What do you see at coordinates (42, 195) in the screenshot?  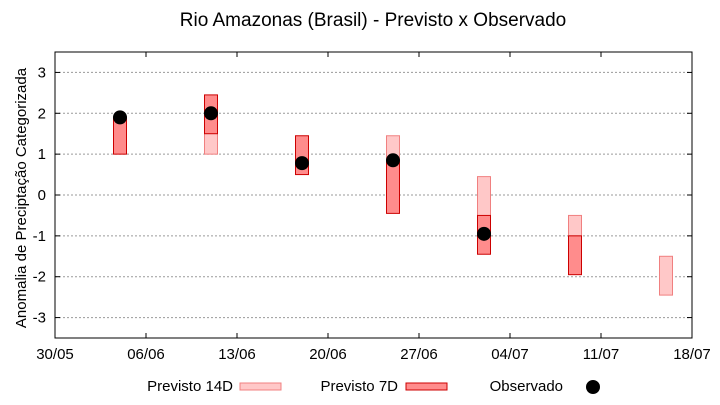 I see `y-tick-label: 0` at bounding box center [42, 195].